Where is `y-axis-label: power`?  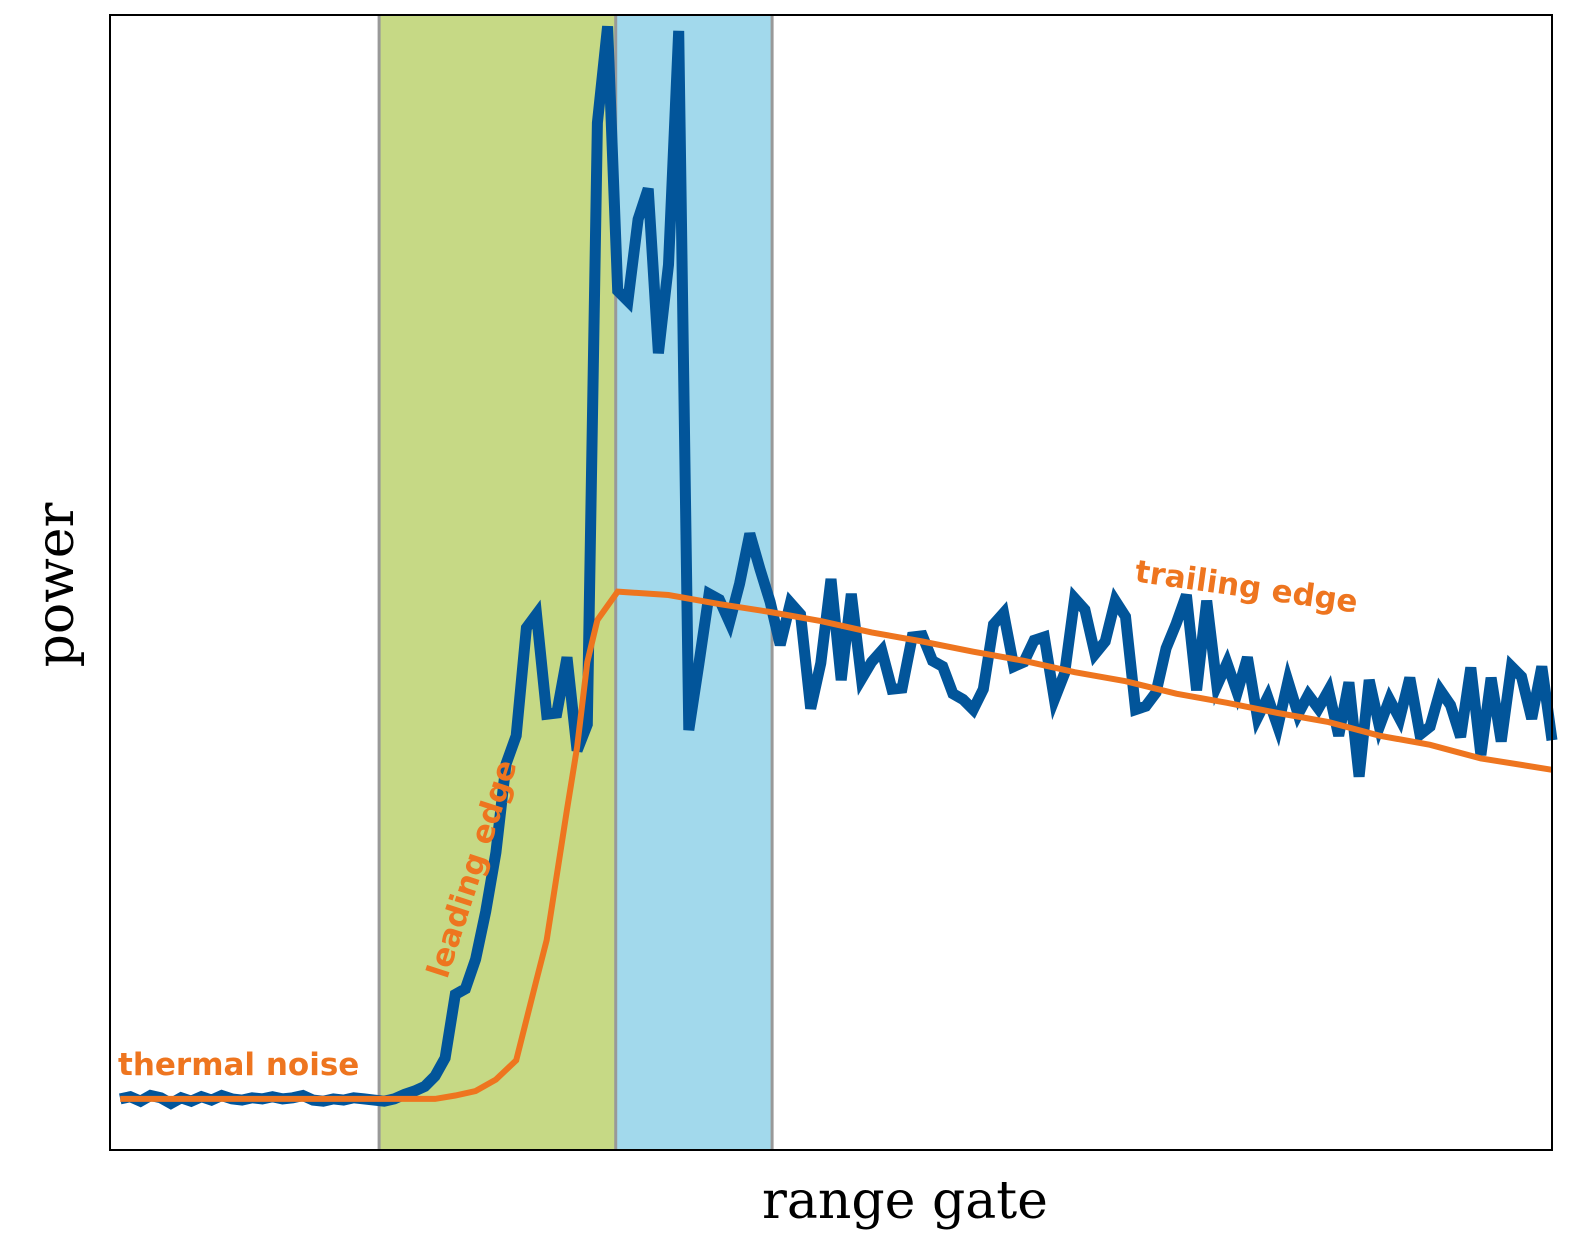 y-axis-label: power is located at coordinates (56, 584).